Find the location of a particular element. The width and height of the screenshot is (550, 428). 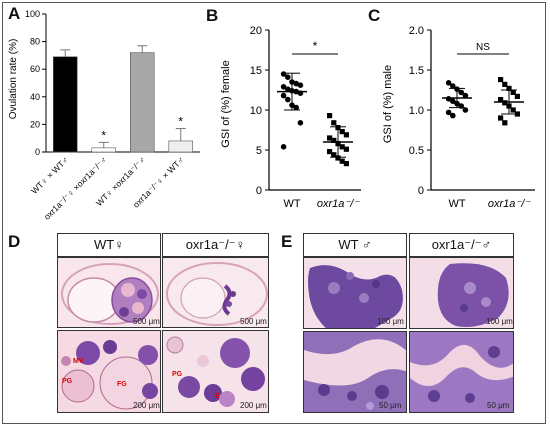

histology-e-wt-high is located at coordinates (355, 372).